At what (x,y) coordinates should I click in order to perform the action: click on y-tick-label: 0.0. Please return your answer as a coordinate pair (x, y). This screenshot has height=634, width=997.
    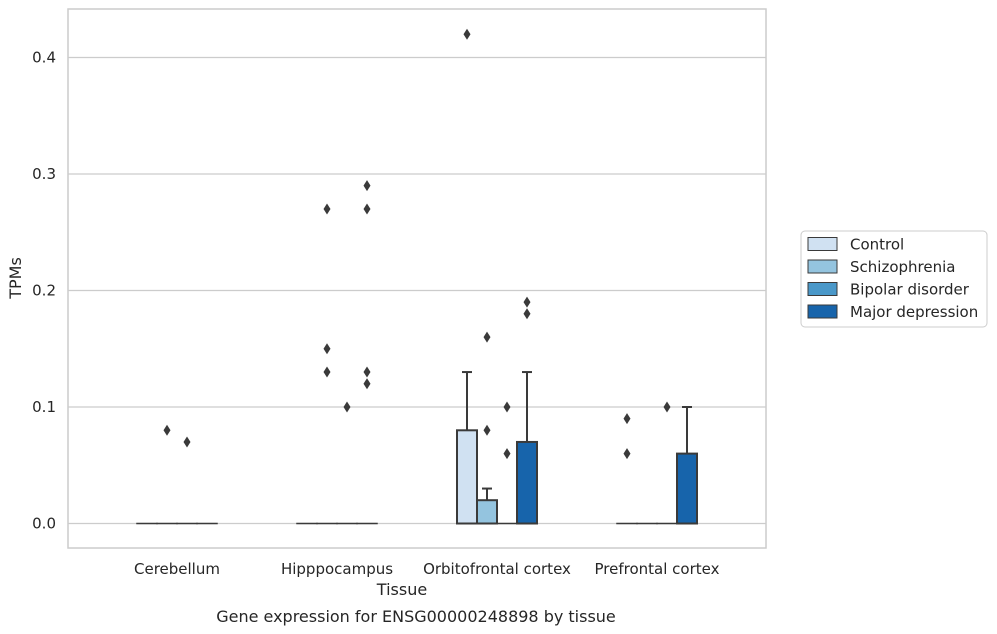
    Looking at the image, I should click on (44, 524).